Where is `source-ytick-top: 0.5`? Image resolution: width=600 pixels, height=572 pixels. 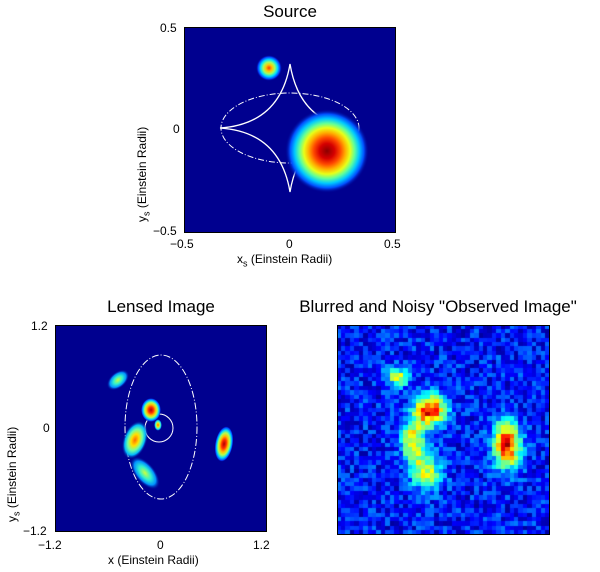 source-ytick-top: 0.5 is located at coordinates (168, 28).